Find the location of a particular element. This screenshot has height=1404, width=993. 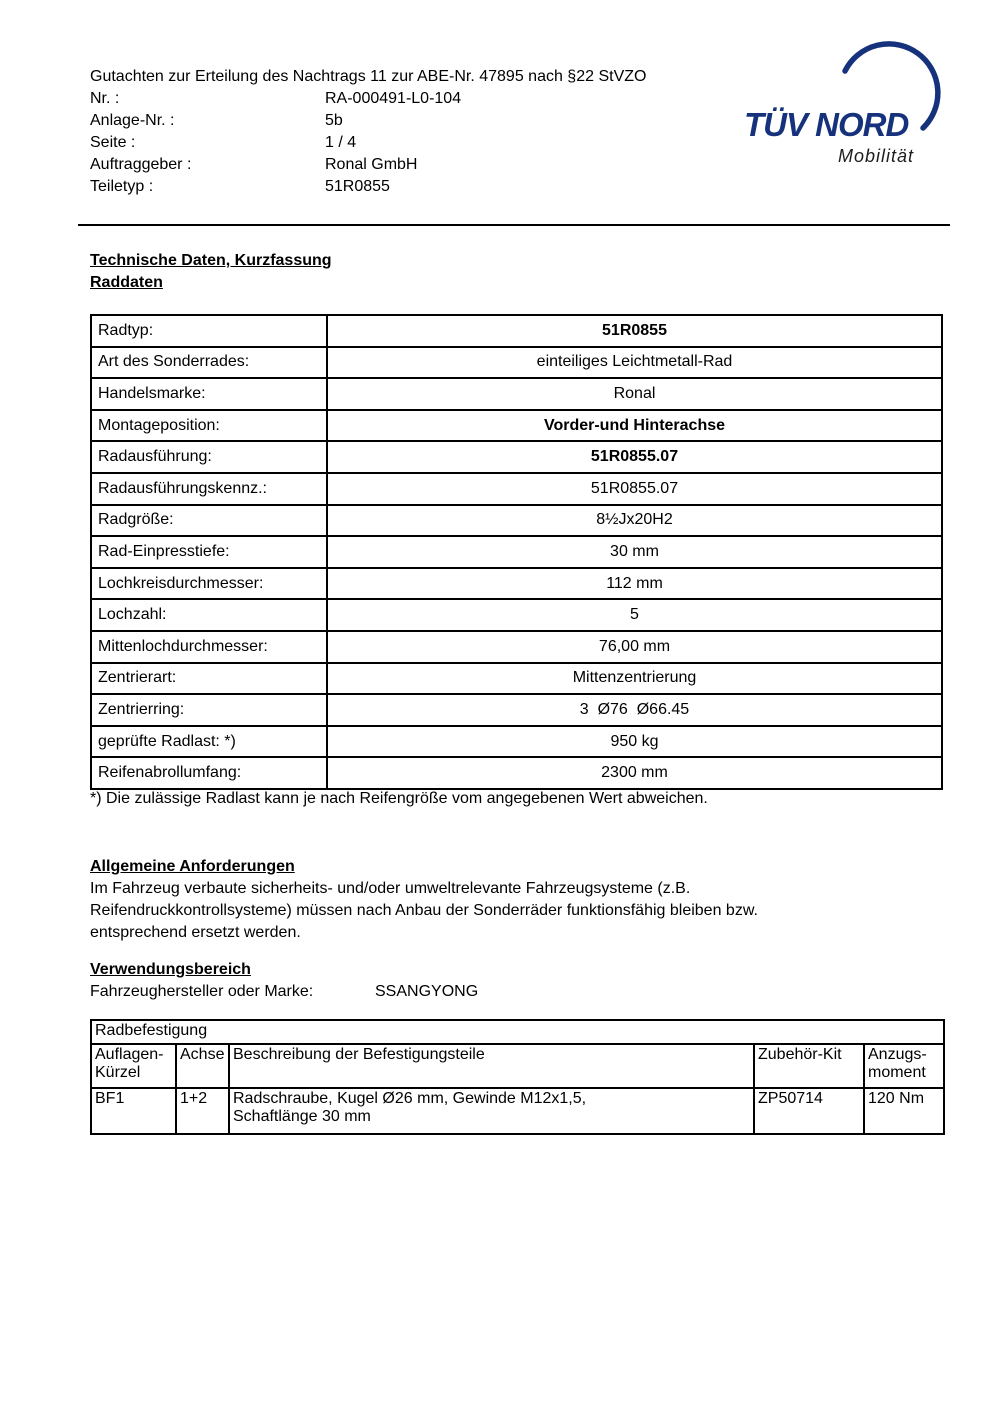

logo-text: TÜV NORD is located at coordinates (826, 124).